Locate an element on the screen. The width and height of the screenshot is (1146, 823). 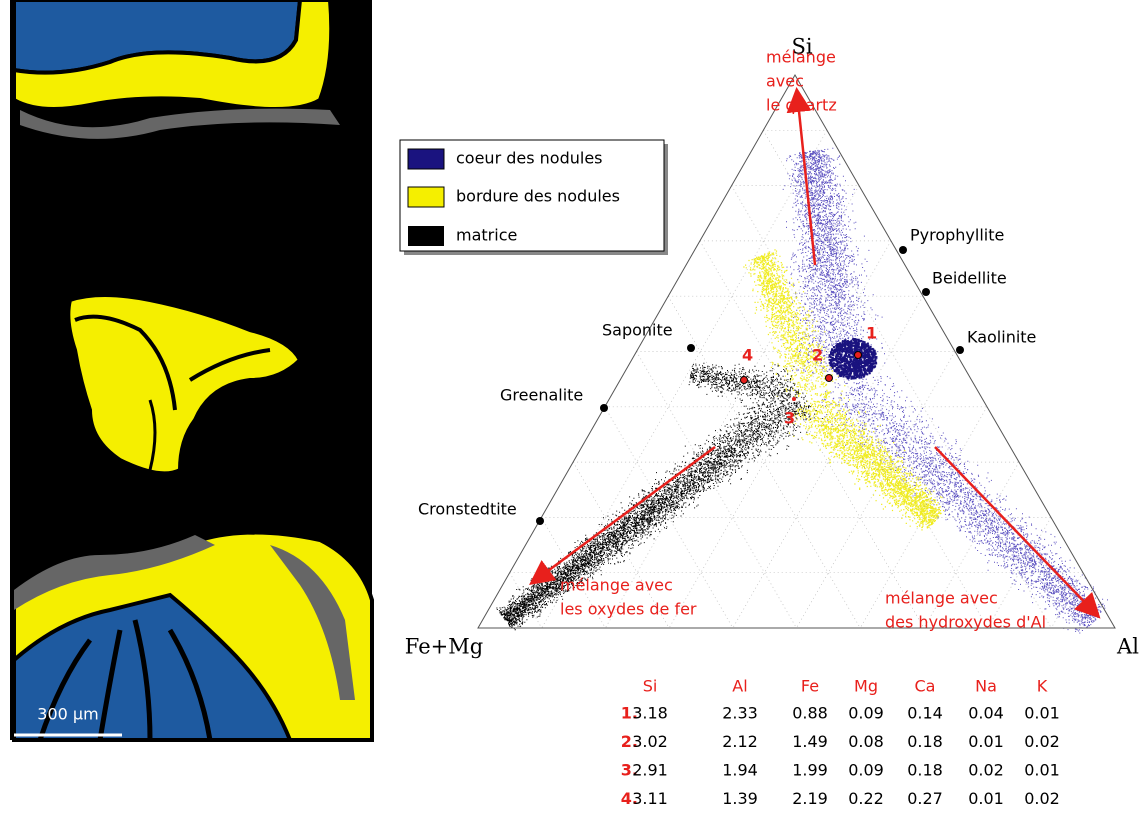
row-number: 2. is located at coordinates (629, 741).